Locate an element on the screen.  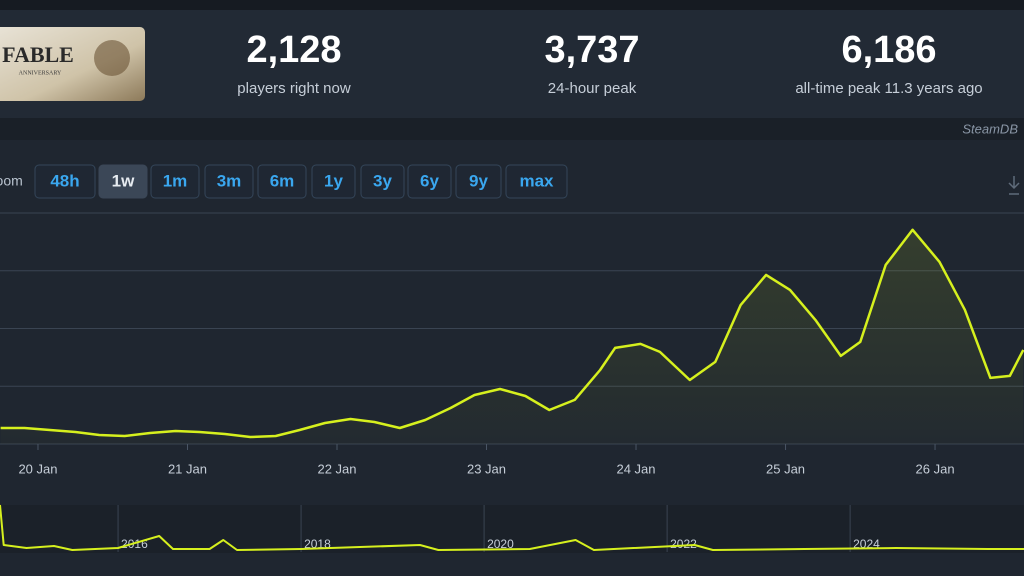
logo-title: FABLE is located at coordinates (38, 54).